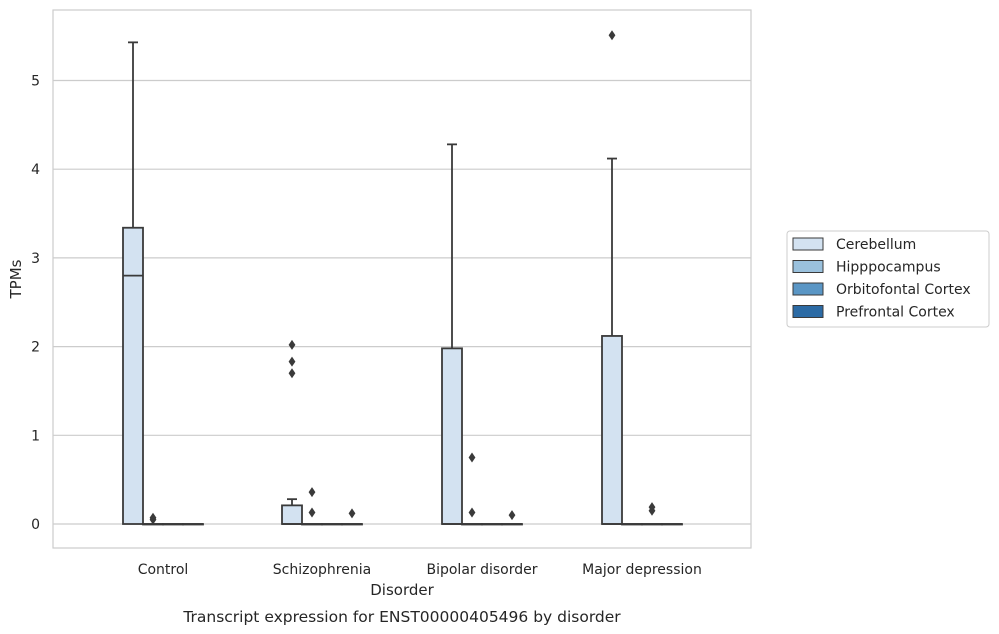 This screenshot has height=634, width=999. Describe the element at coordinates (888, 268) in the screenshot. I see `legend-label: Hipppocampus` at that location.